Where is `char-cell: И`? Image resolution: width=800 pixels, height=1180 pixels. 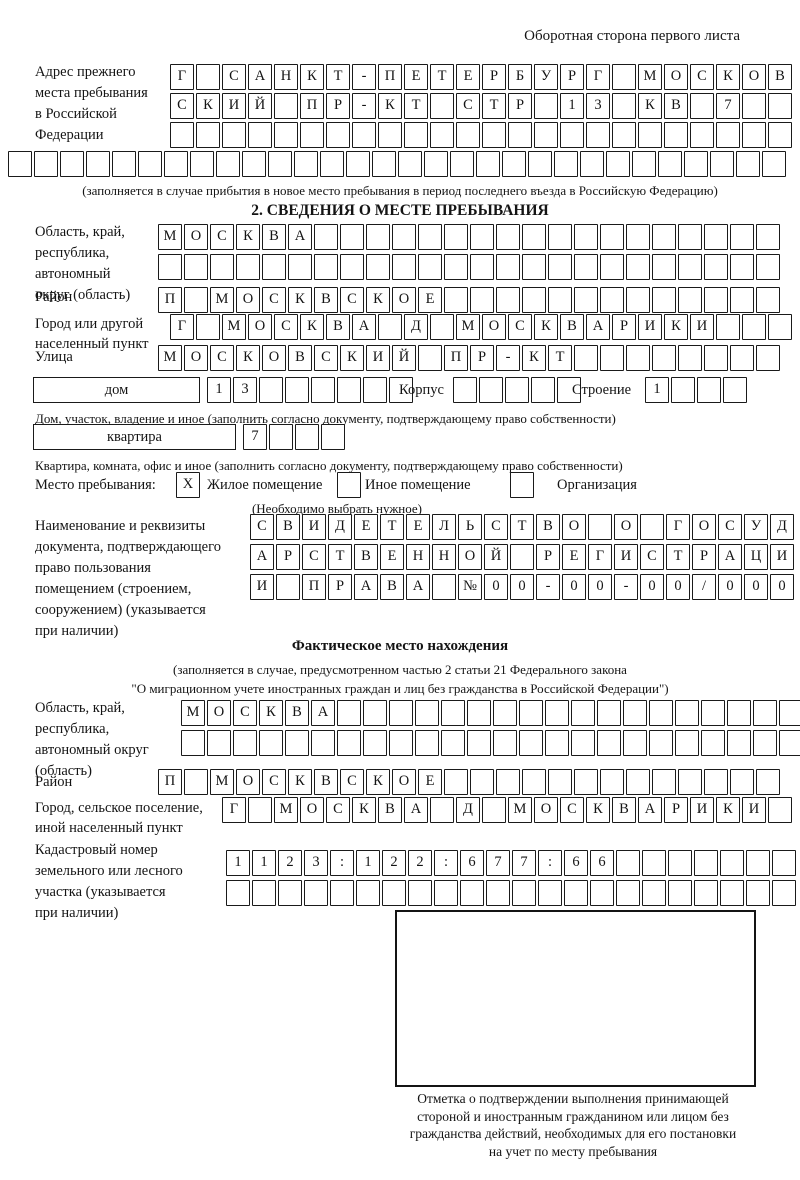
char-cell: И is located at coordinates (782, 557).